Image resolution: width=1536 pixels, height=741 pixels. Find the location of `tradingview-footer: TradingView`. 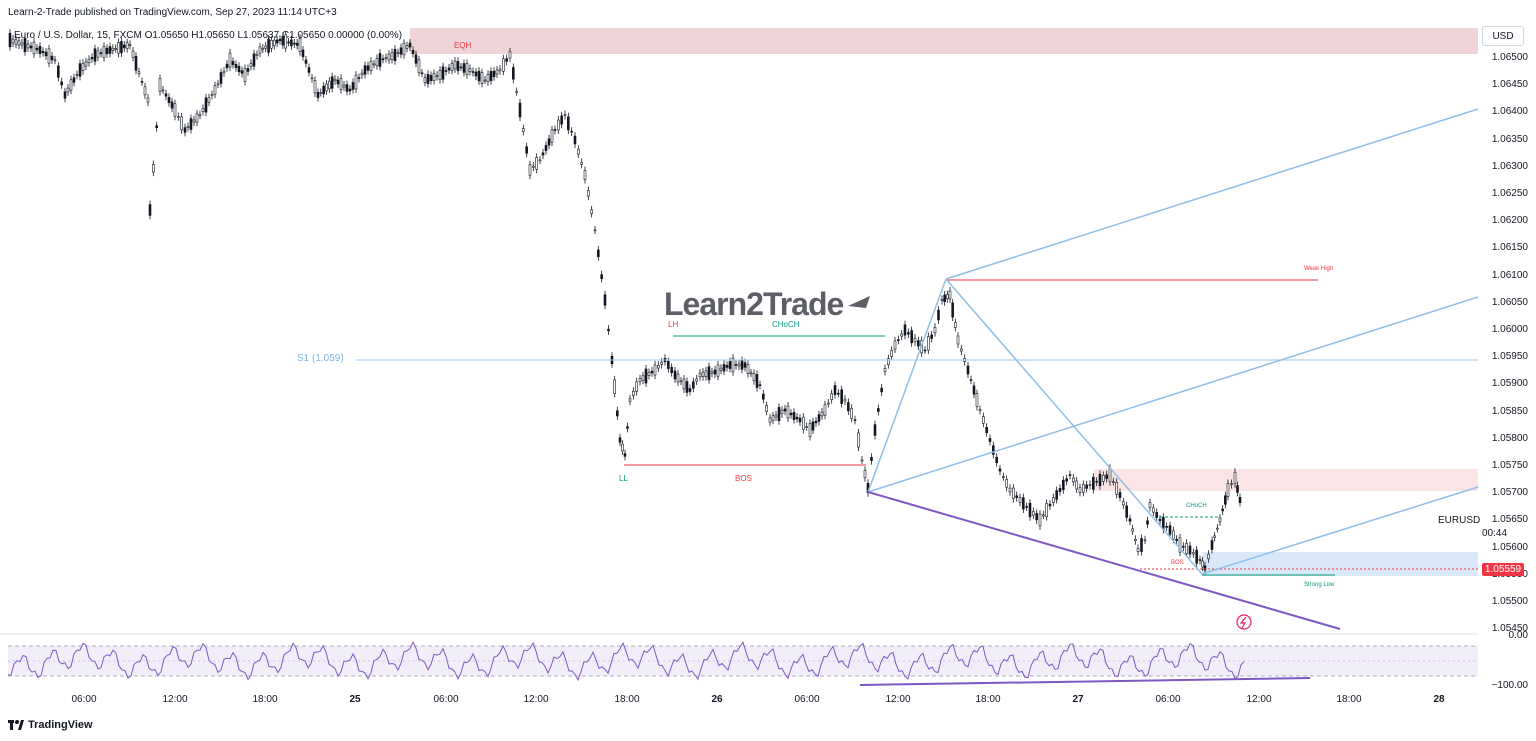

tradingview-footer: TradingView is located at coordinates (50, 725).